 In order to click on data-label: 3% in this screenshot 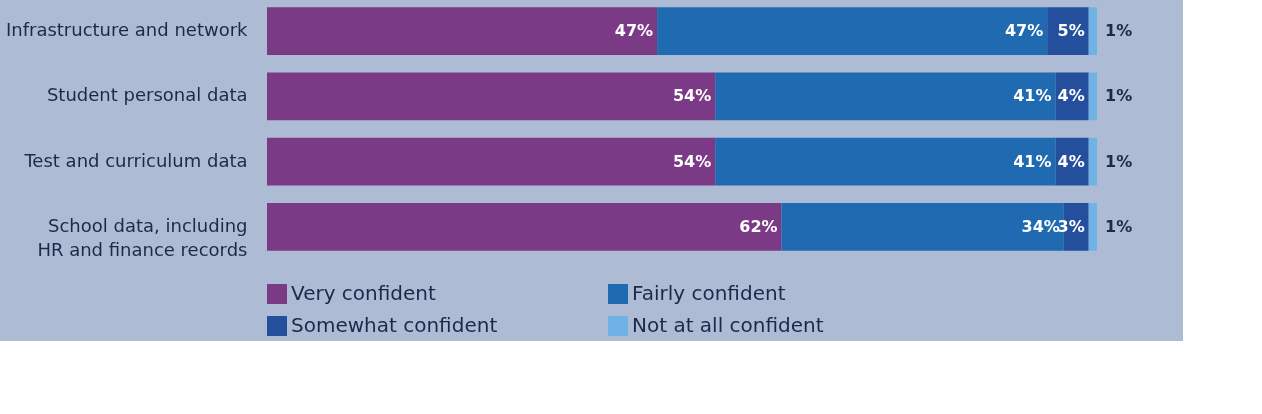, I will do `click(1071, 226)`.